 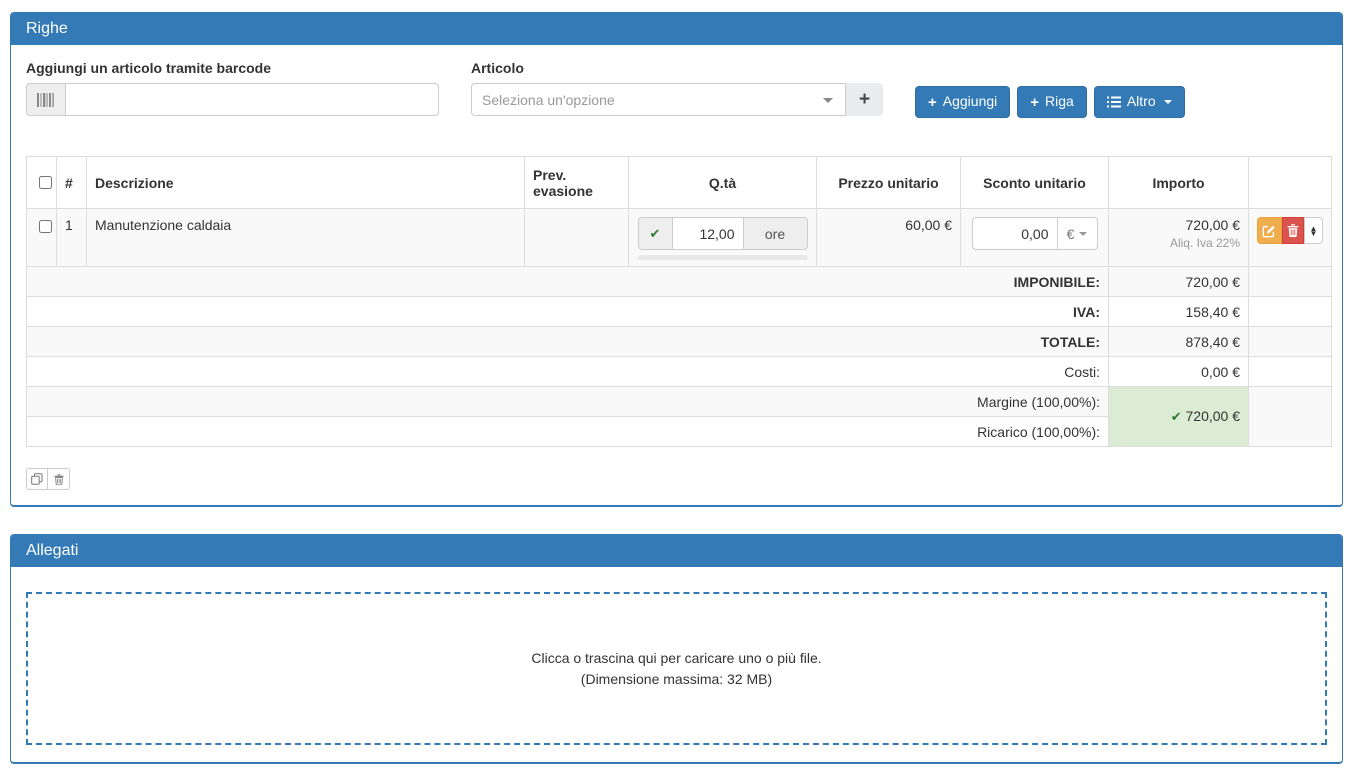 I want to click on col-header-qta: Q.tà, so click(x=722, y=182).